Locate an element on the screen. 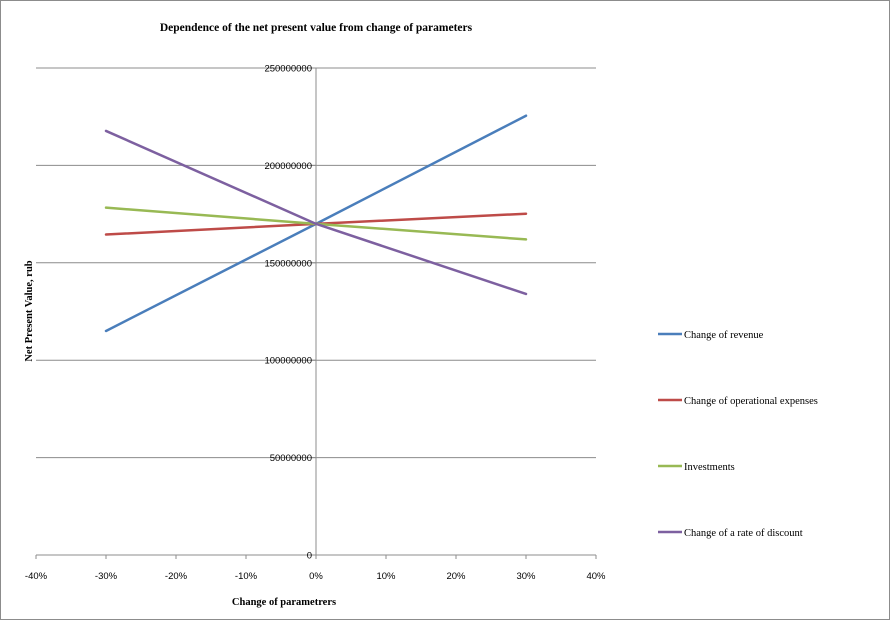 The image size is (890, 621). x-tick-label: 30% is located at coordinates (526, 576).